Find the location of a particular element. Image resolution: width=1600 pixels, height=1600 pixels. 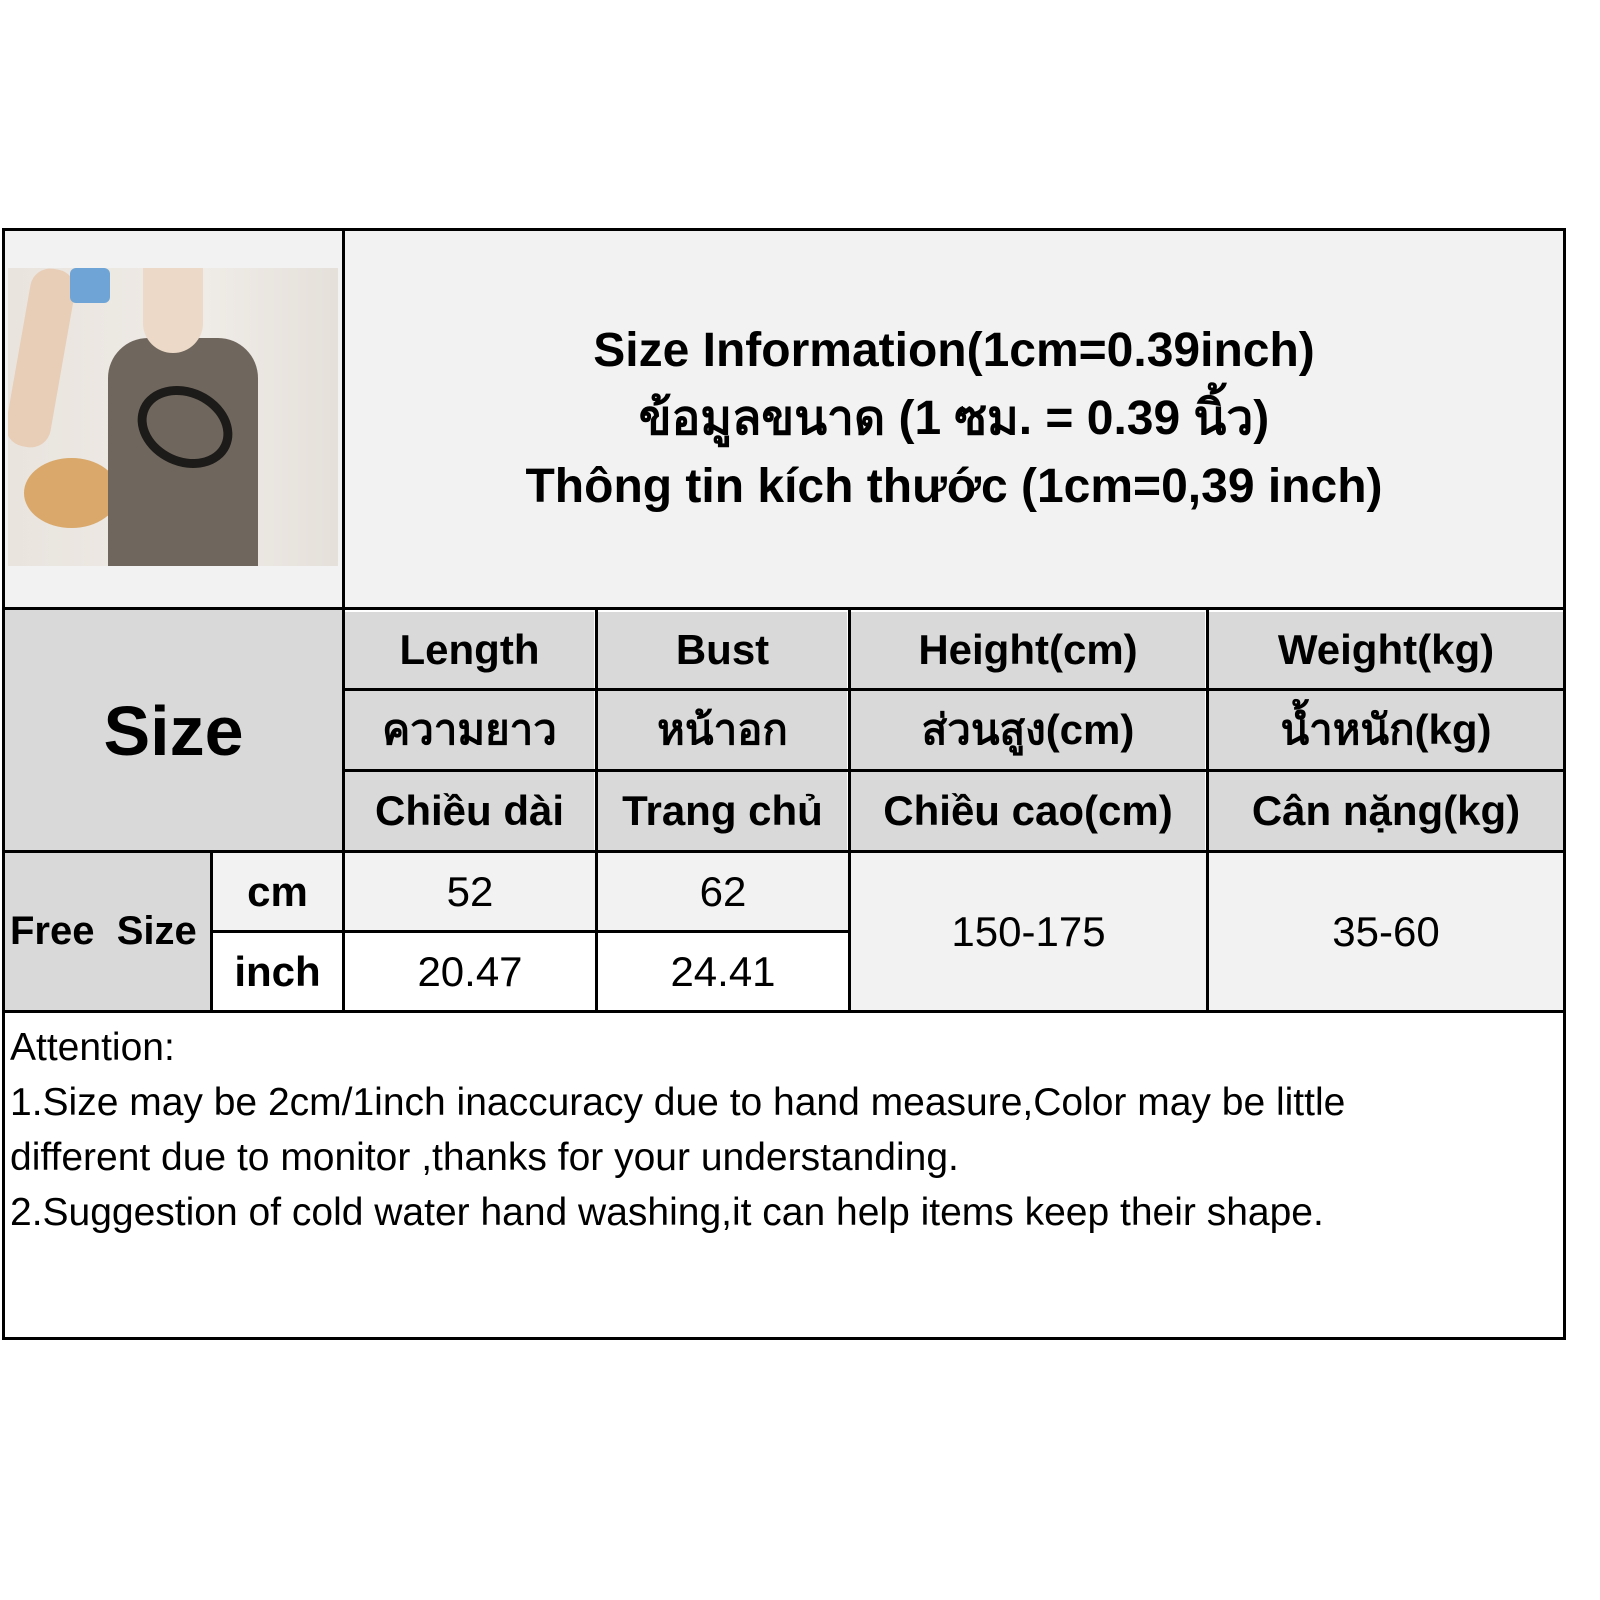

title-line-vi: Thông tin kích thước (1cm=0,39 inch) is located at coordinates (954, 486).